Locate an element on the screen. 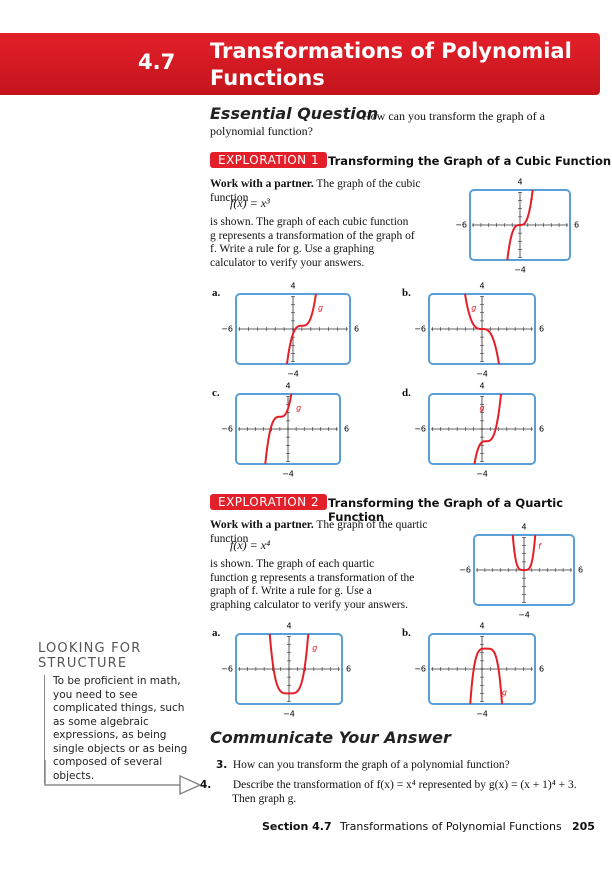 The image size is (612, 869). intro: The graph of the quartic function is located at coordinates (319, 532).